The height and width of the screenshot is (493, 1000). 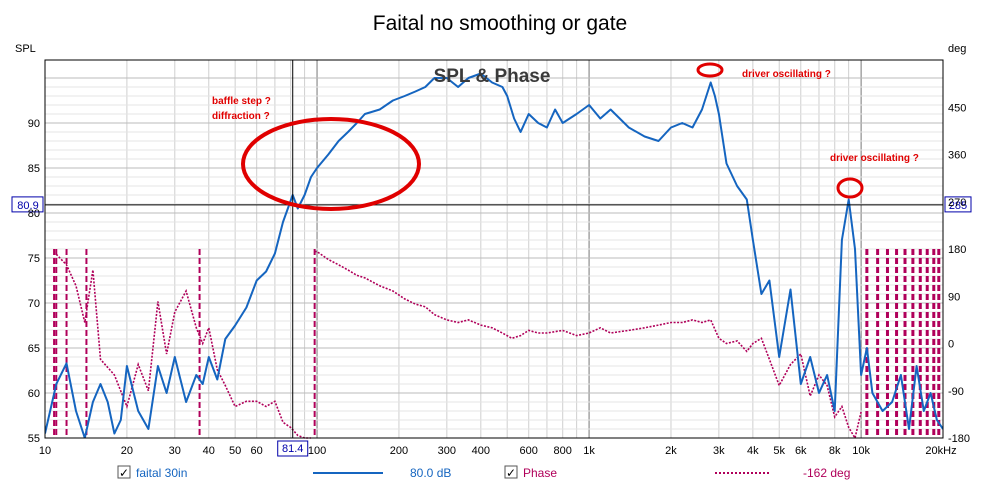 I want to click on y-left-tick-label: 55, so click(x=34, y=439).